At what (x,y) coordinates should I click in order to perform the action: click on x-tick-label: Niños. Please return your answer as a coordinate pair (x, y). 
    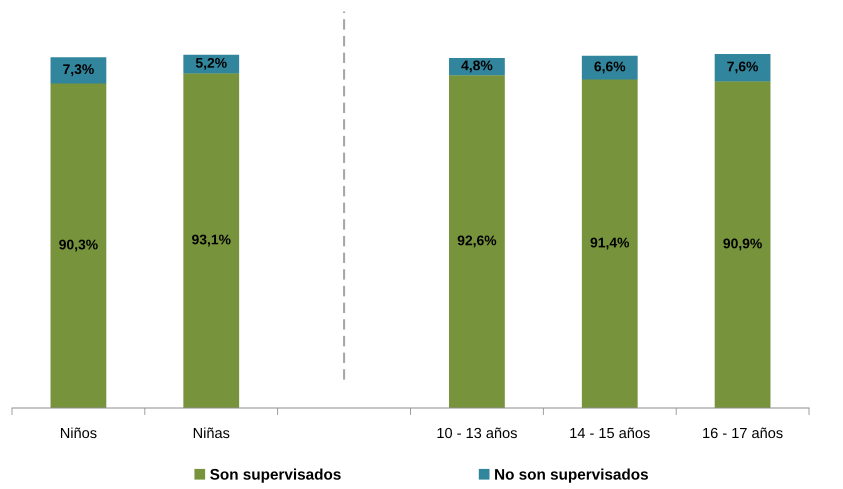
    Looking at the image, I should click on (78, 432).